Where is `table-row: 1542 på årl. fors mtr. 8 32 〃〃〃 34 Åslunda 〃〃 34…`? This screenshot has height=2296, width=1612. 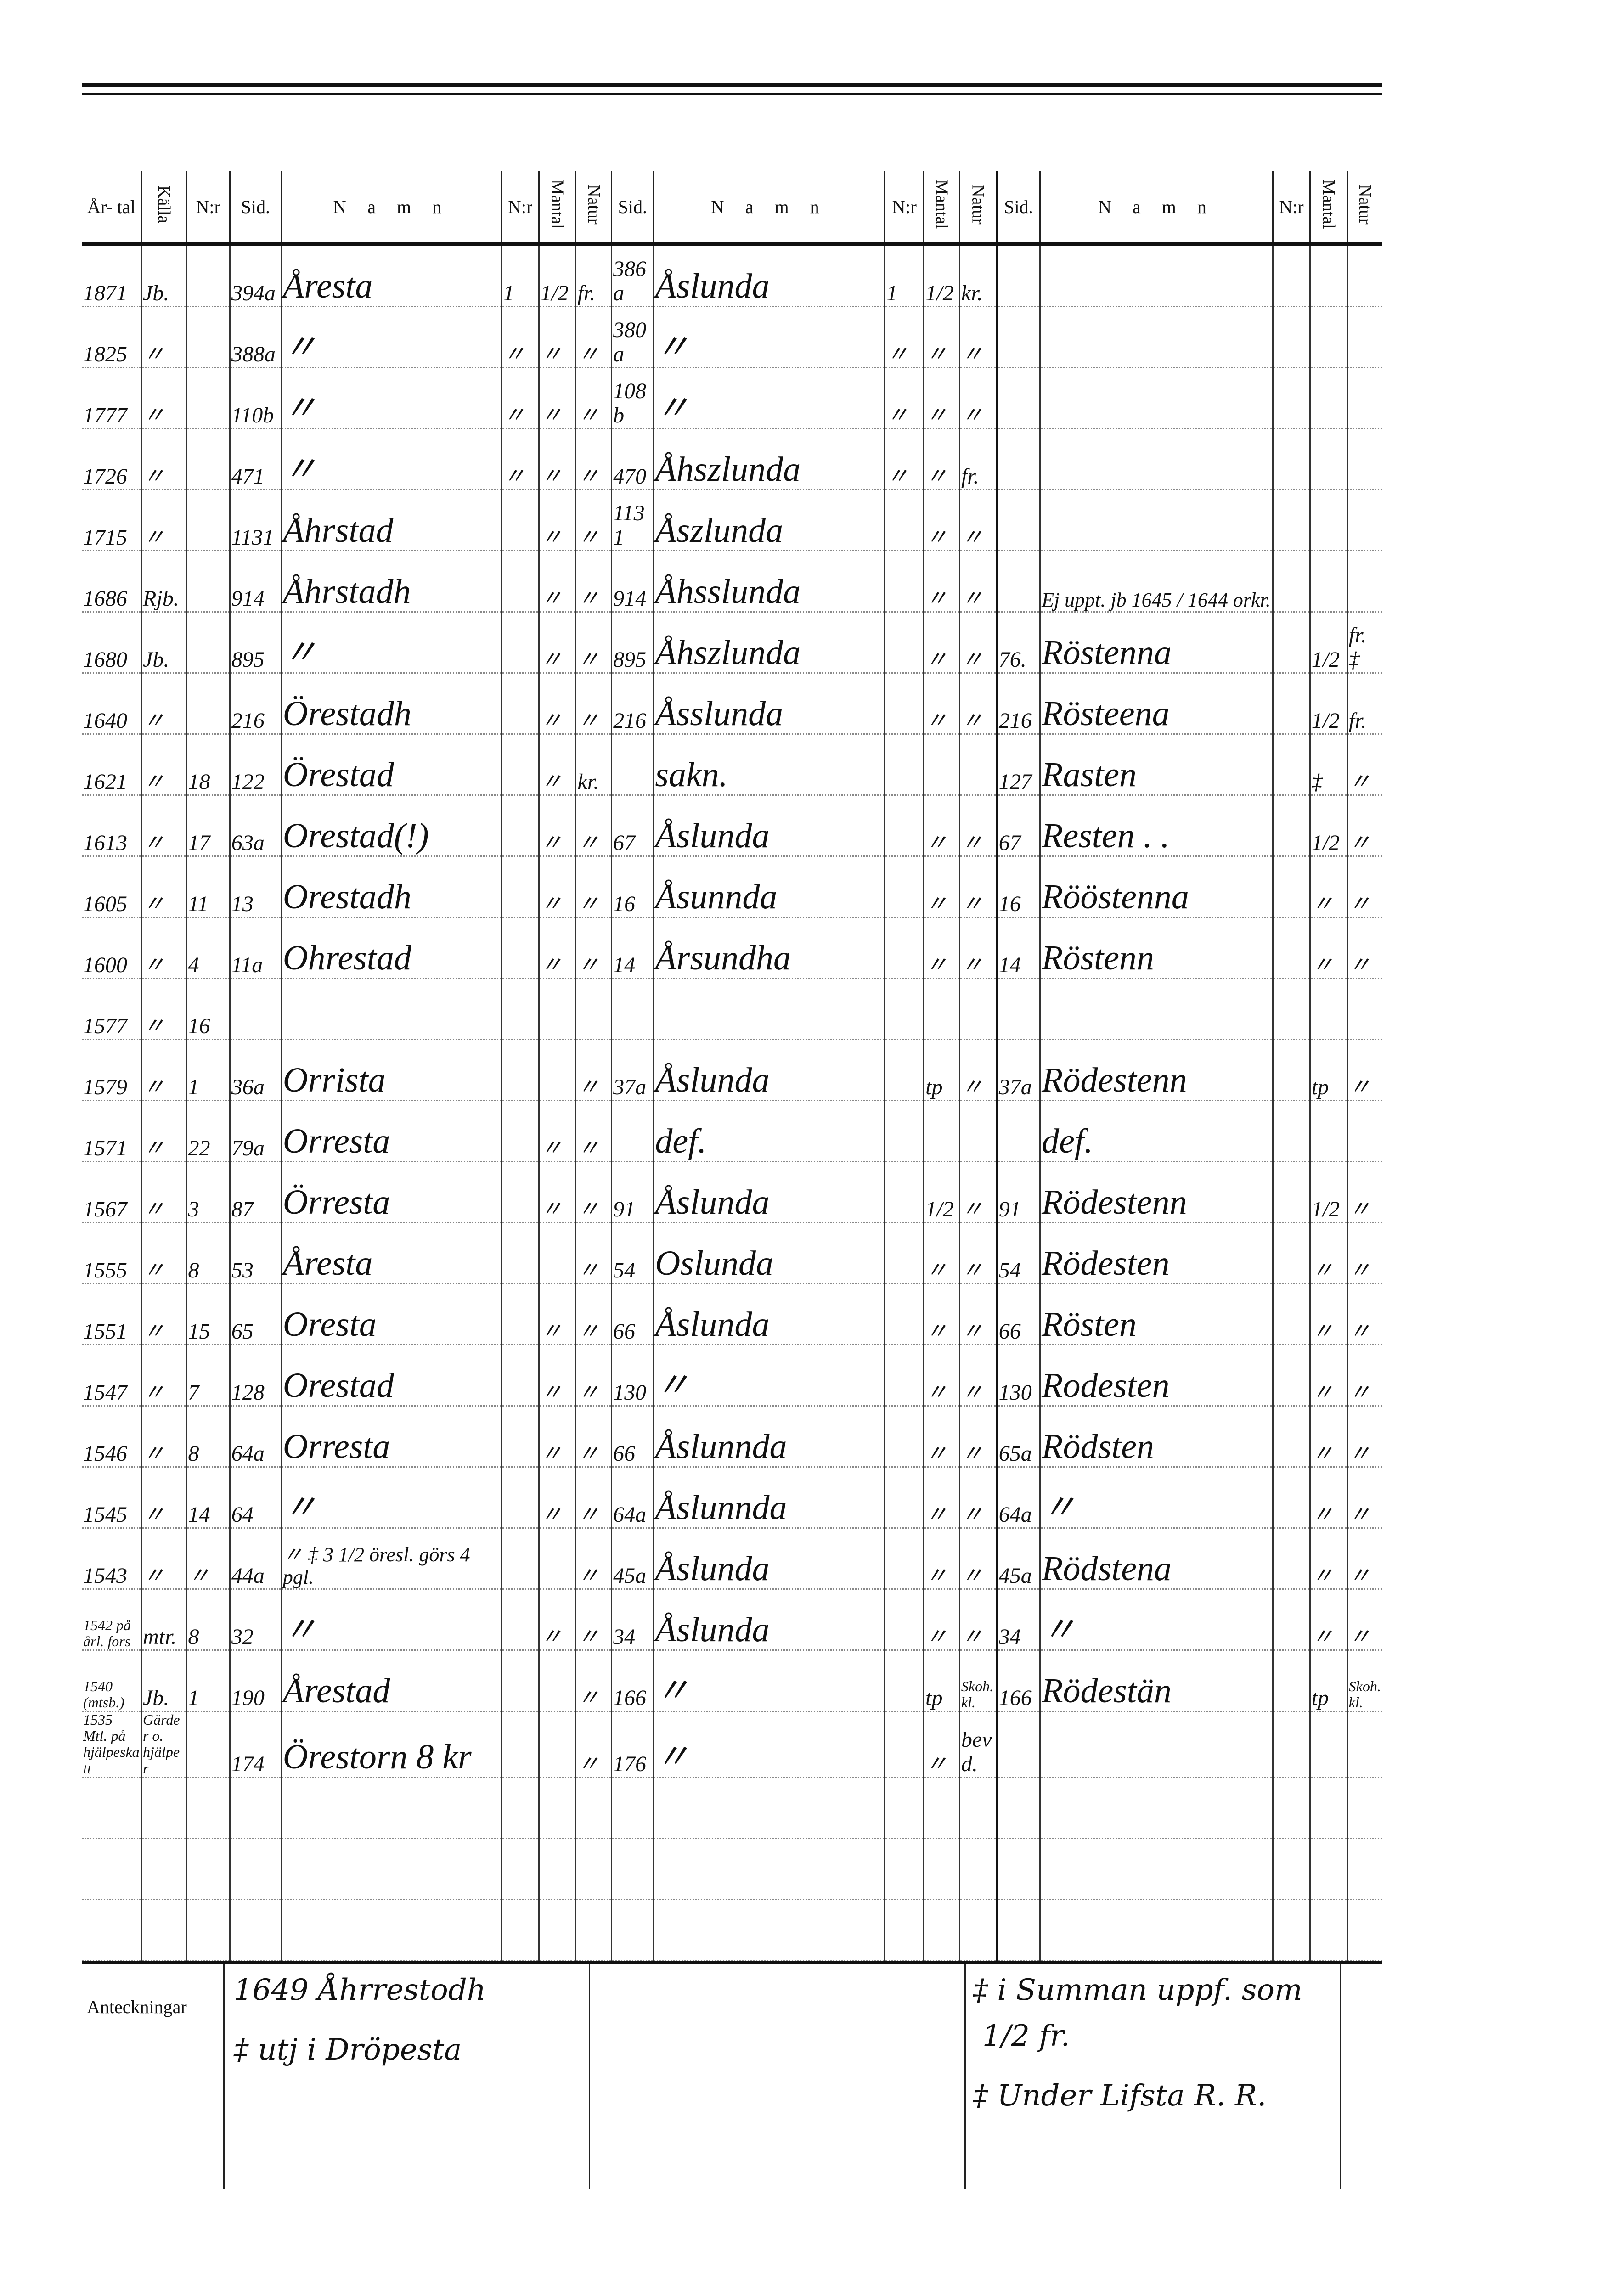 table-row: 1542 på årl. fors mtr. 8 32 〃〃〃 34 Åslunda 〃〃 34… is located at coordinates (732, 1620).